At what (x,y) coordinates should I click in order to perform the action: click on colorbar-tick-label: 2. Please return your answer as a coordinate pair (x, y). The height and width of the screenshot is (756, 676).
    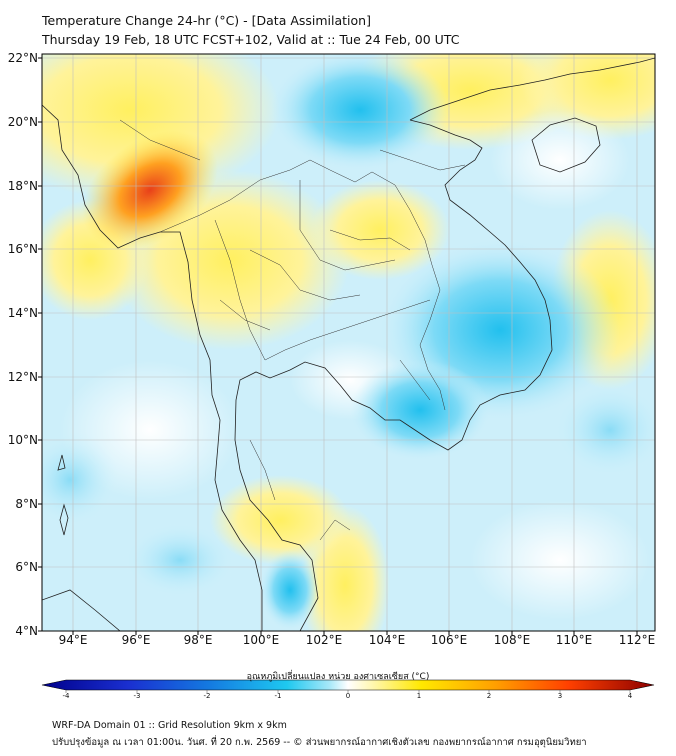
    Looking at the image, I should click on (489, 696).